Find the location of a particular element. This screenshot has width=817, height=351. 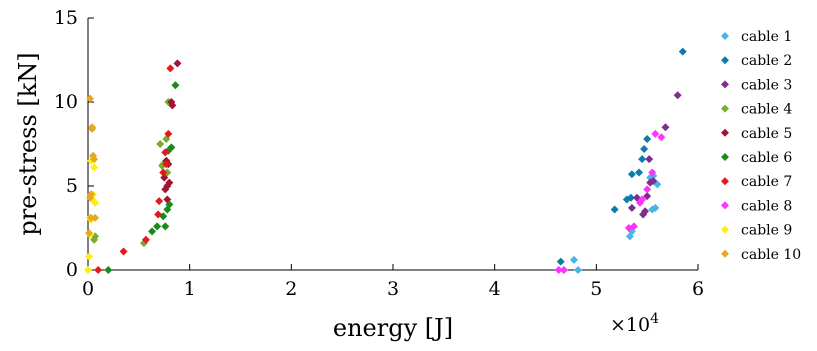

legend-label: cable 7 is located at coordinates (766, 182).